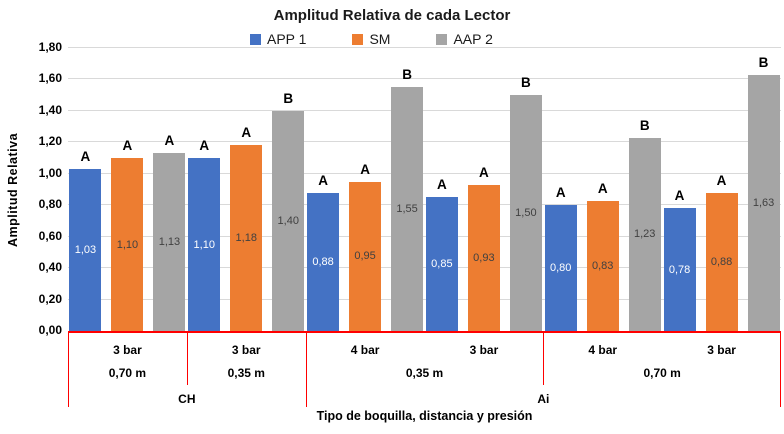  I want to click on bar-group-5: A 0,80 A 0,83 B 1,23, so click(602, 189).